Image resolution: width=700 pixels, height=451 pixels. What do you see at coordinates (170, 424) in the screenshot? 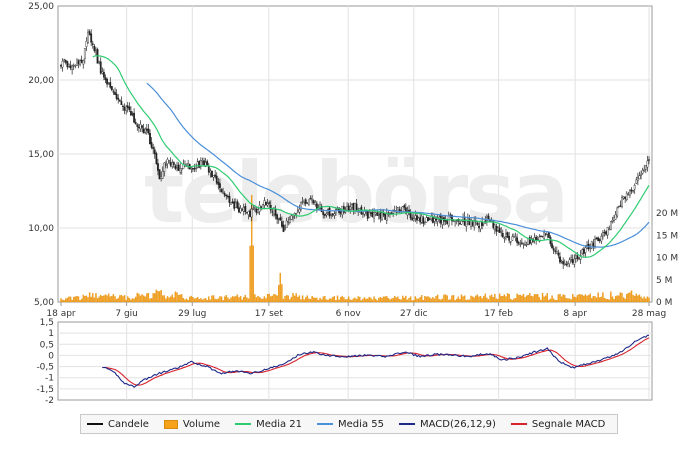
I see `legend-swatch-volume` at bounding box center [170, 424].